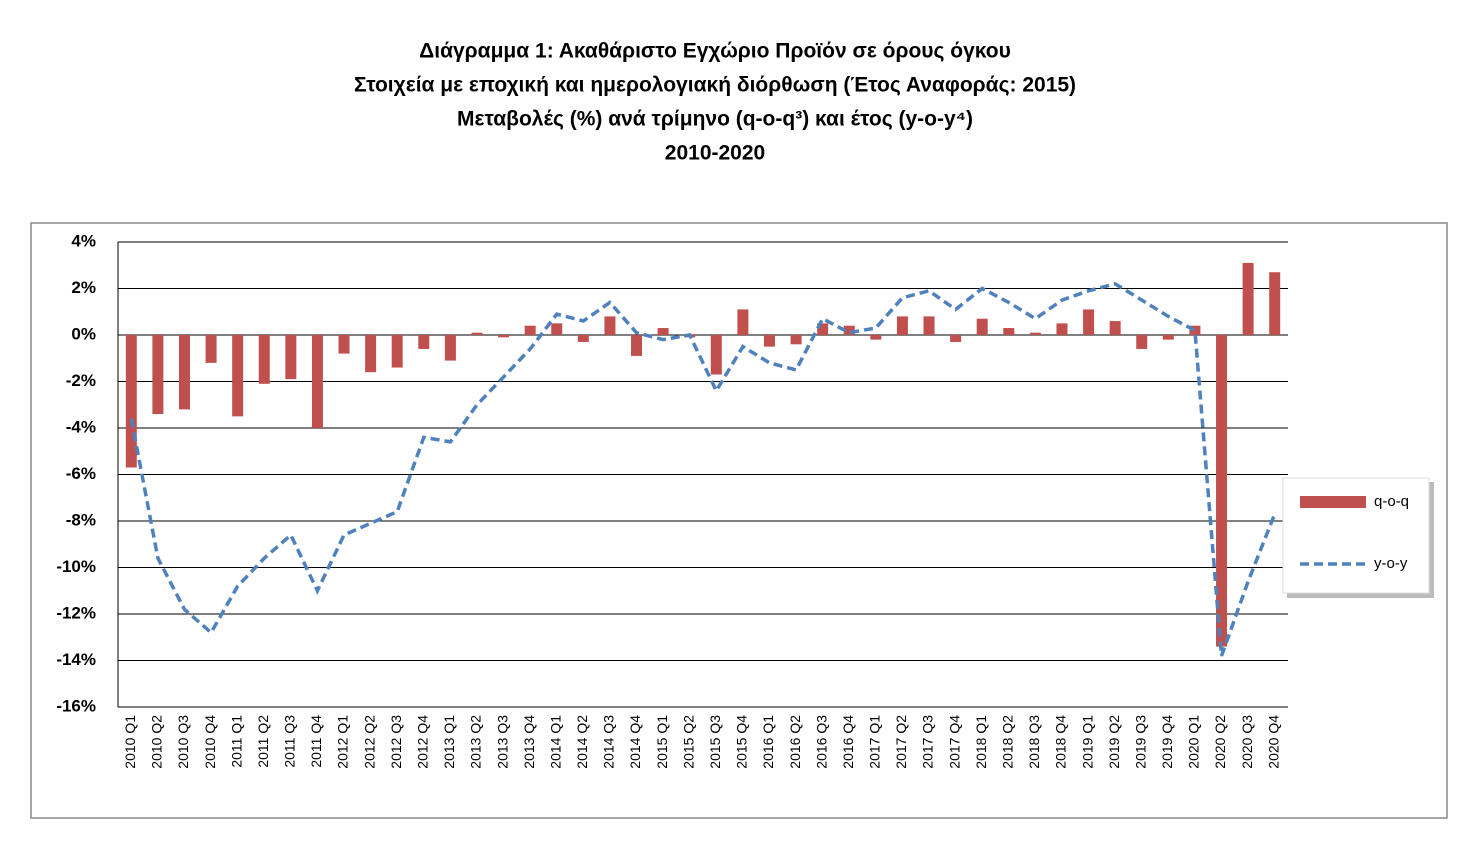  What do you see at coordinates (742, 742) in the screenshot?
I see `x-tick-label: 2015 Q4` at bounding box center [742, 742].